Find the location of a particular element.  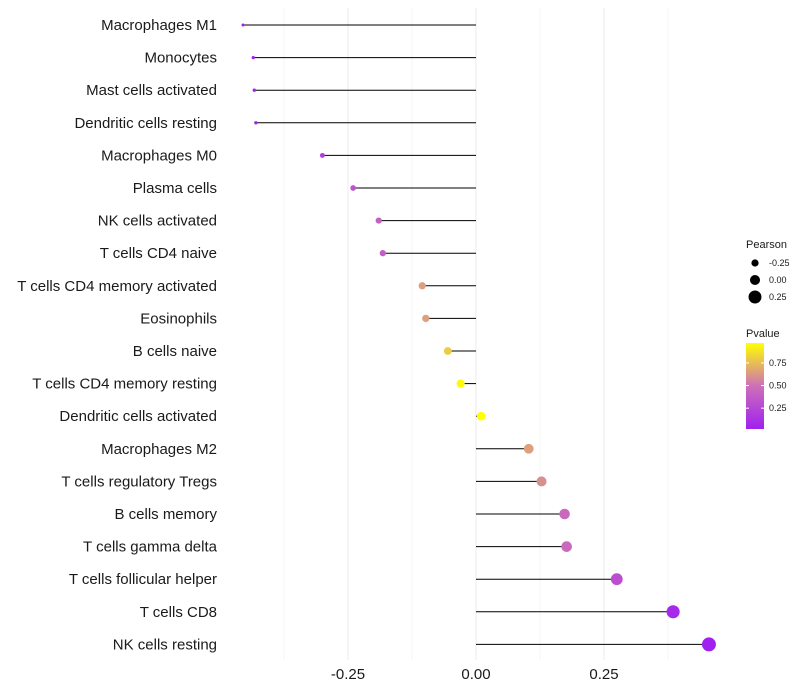

x-tick-label: 0.25 is located at coordinates (603, 674).